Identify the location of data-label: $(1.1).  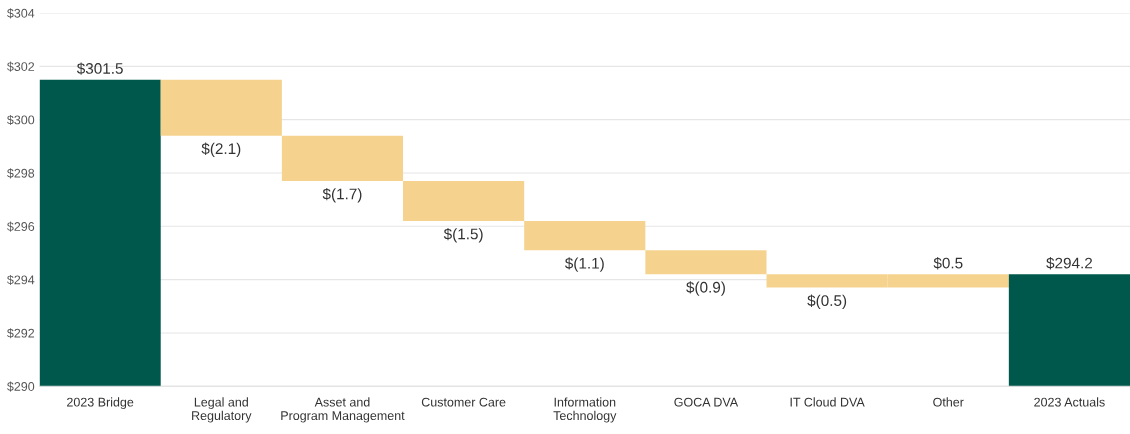
(584, 264).